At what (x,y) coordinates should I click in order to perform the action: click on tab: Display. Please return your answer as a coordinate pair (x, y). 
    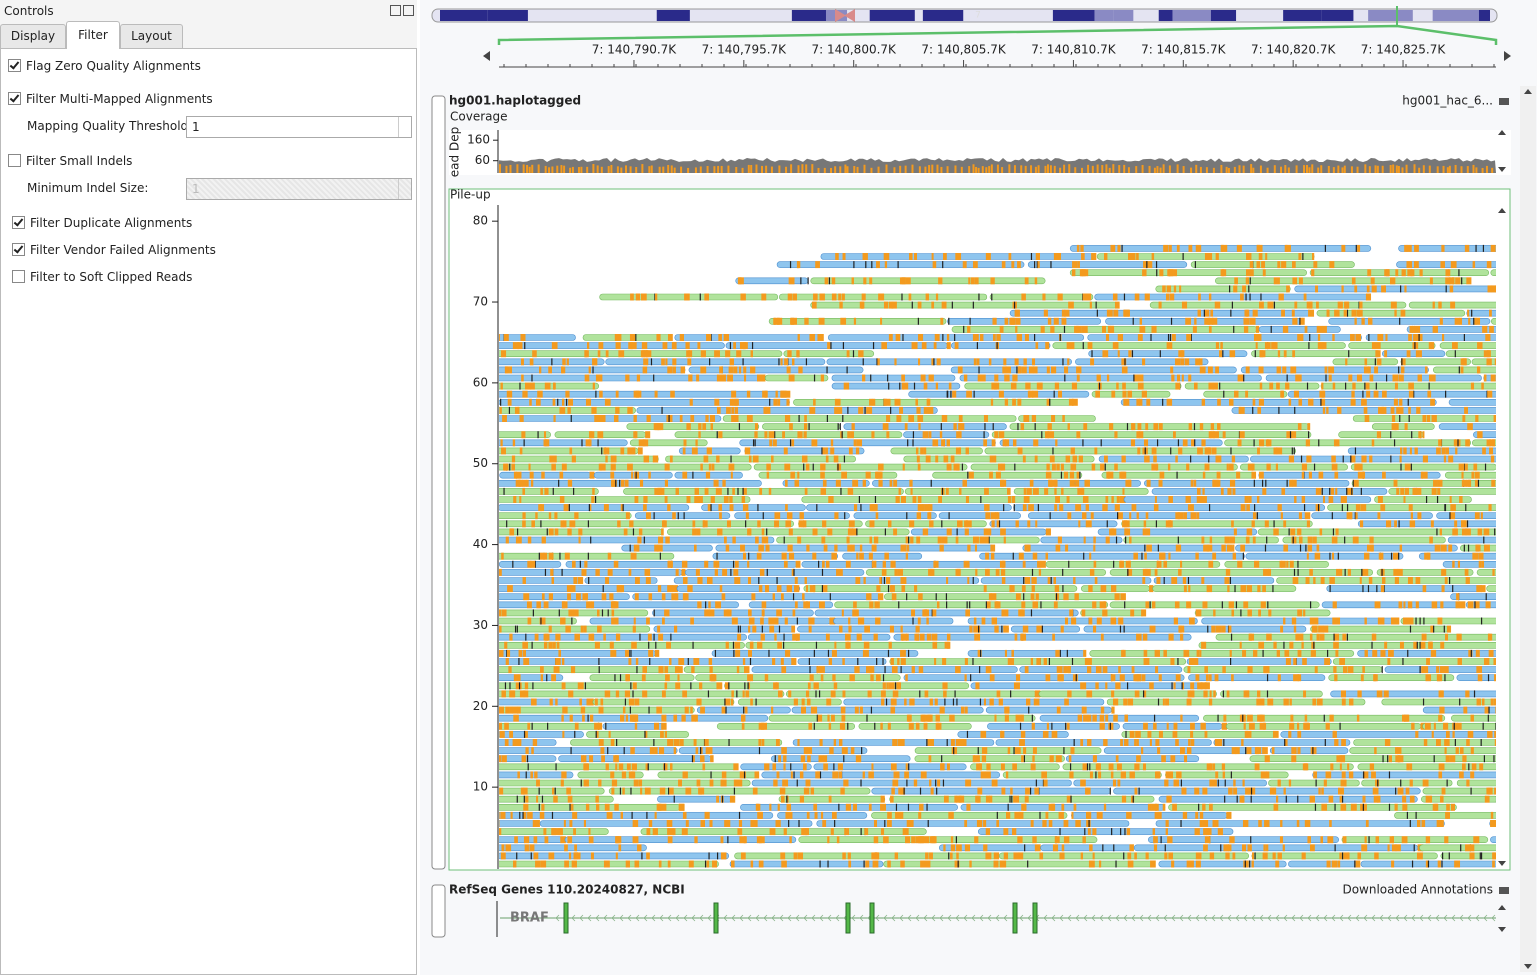
    Looking at the image, I should click on (33, 36).